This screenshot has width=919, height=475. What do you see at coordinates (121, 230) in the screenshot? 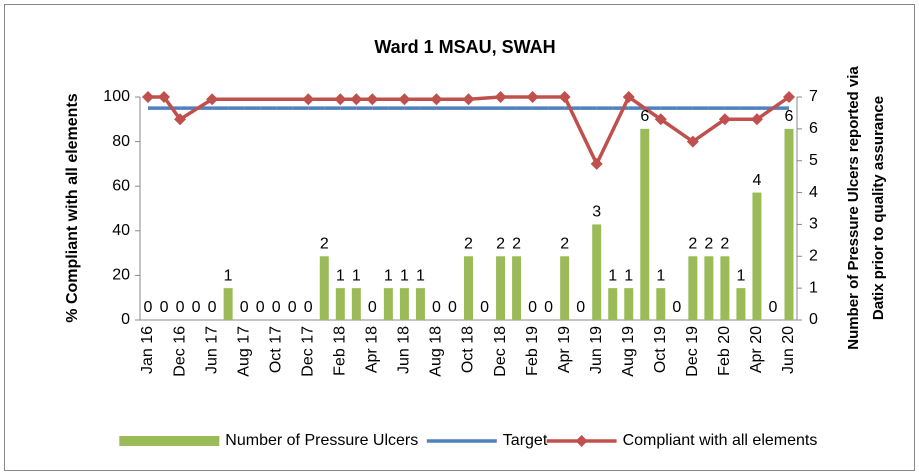
I see `y-tick-label: 40` at bounding box center [121, 230].